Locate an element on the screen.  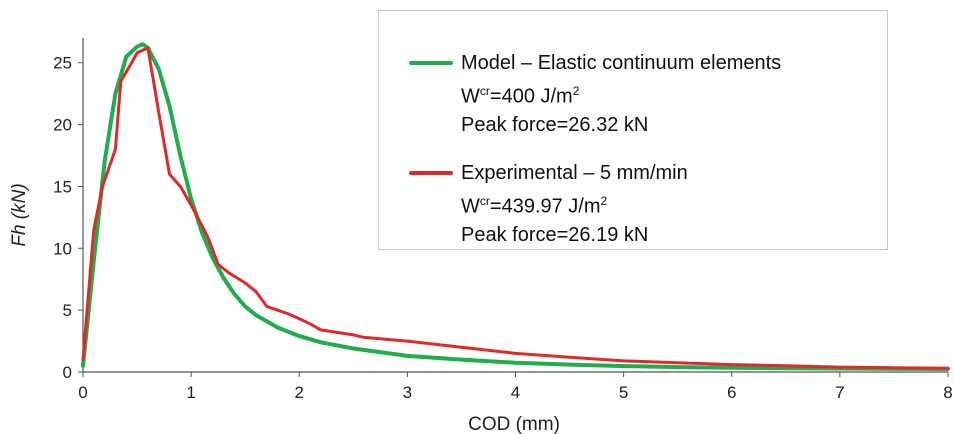
legend-series-name: Model – Elastic continuum elements is located at coordinates (621, 63).